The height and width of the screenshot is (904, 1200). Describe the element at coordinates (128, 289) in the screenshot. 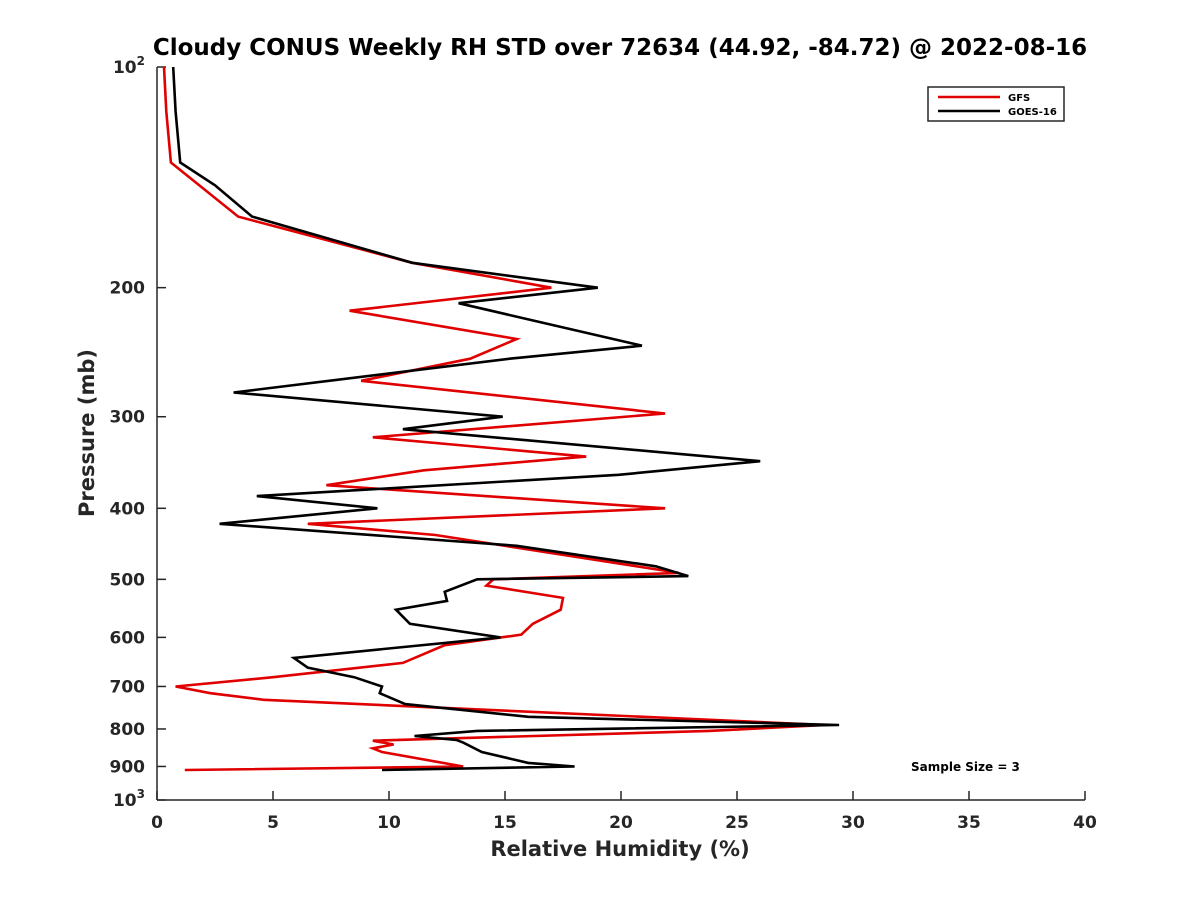

I see `y-tick-label: 200` at that location.